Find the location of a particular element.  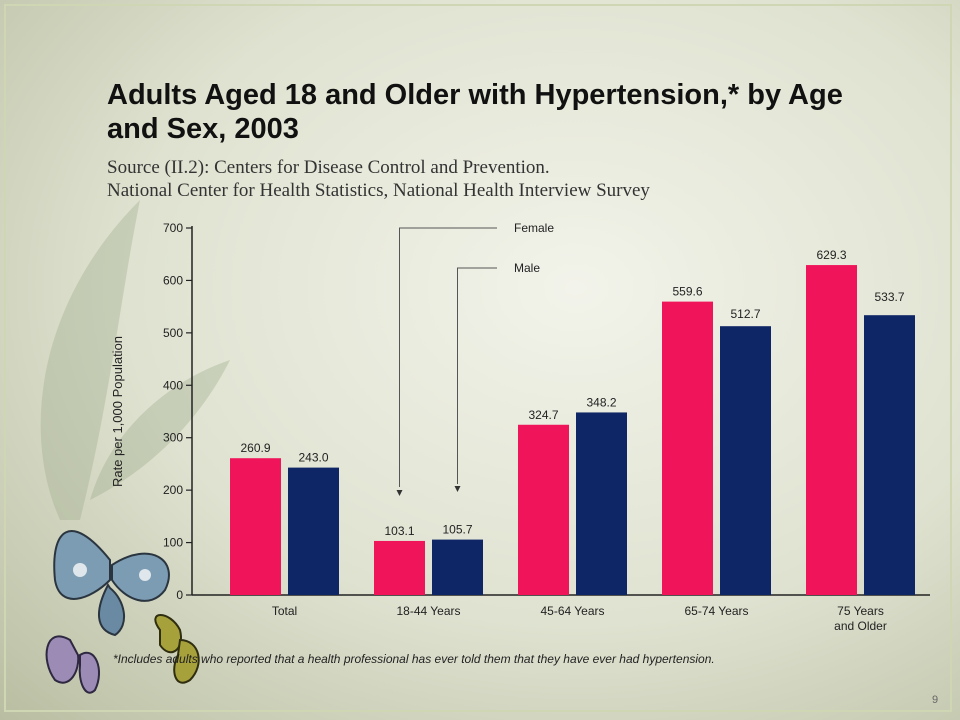

data-label: 348.2 is located at coordinates (601, 402).